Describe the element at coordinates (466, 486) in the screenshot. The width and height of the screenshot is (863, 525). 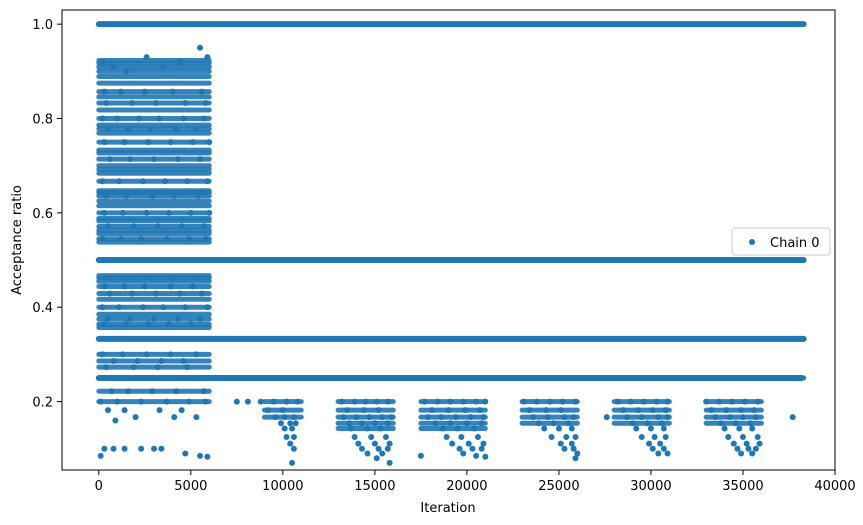
I see `x-tick-label: 20000` at that location.